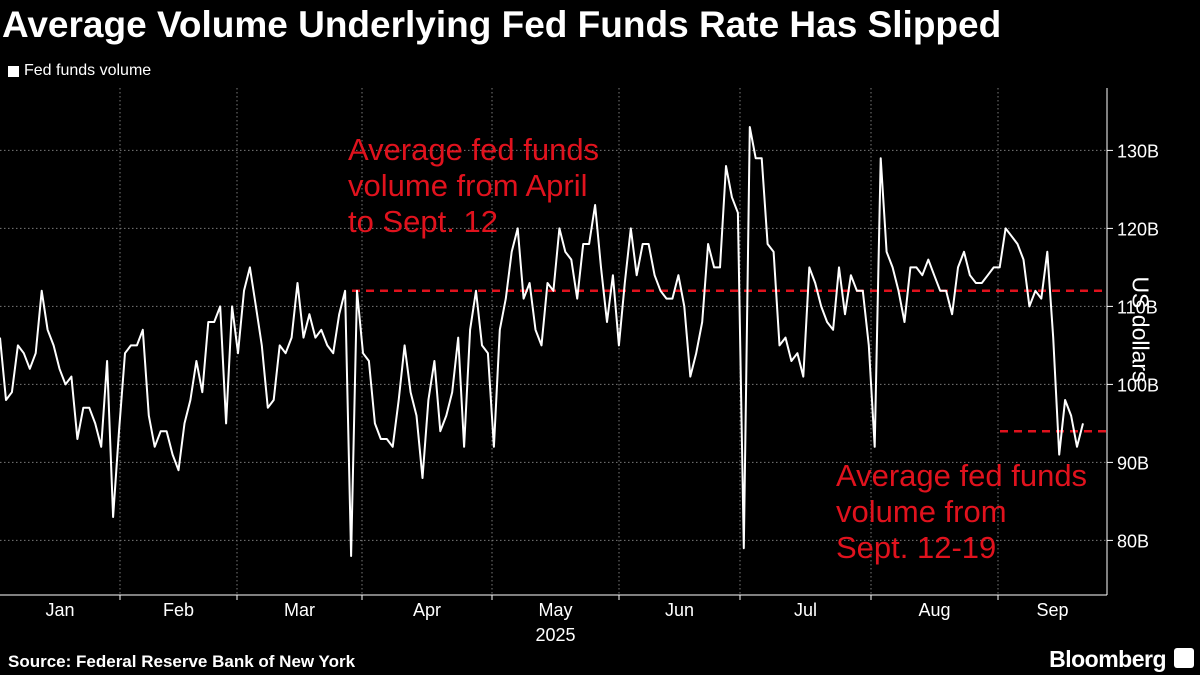 Image resolution: width=1200 pixels, height=675 pixels. Describe the element at coordinates (468, 185) in the screenshot. I see `annotation-line: volume from April` at that location.